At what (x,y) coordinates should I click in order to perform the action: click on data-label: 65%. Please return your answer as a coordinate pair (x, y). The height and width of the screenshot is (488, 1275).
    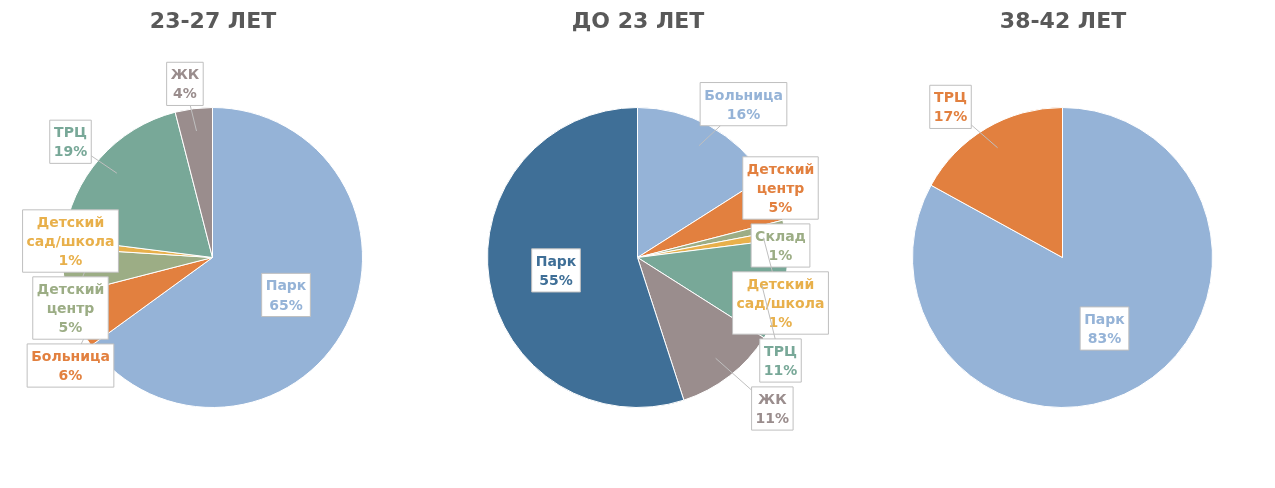
    Looking at the image, I should click on (286, 304).